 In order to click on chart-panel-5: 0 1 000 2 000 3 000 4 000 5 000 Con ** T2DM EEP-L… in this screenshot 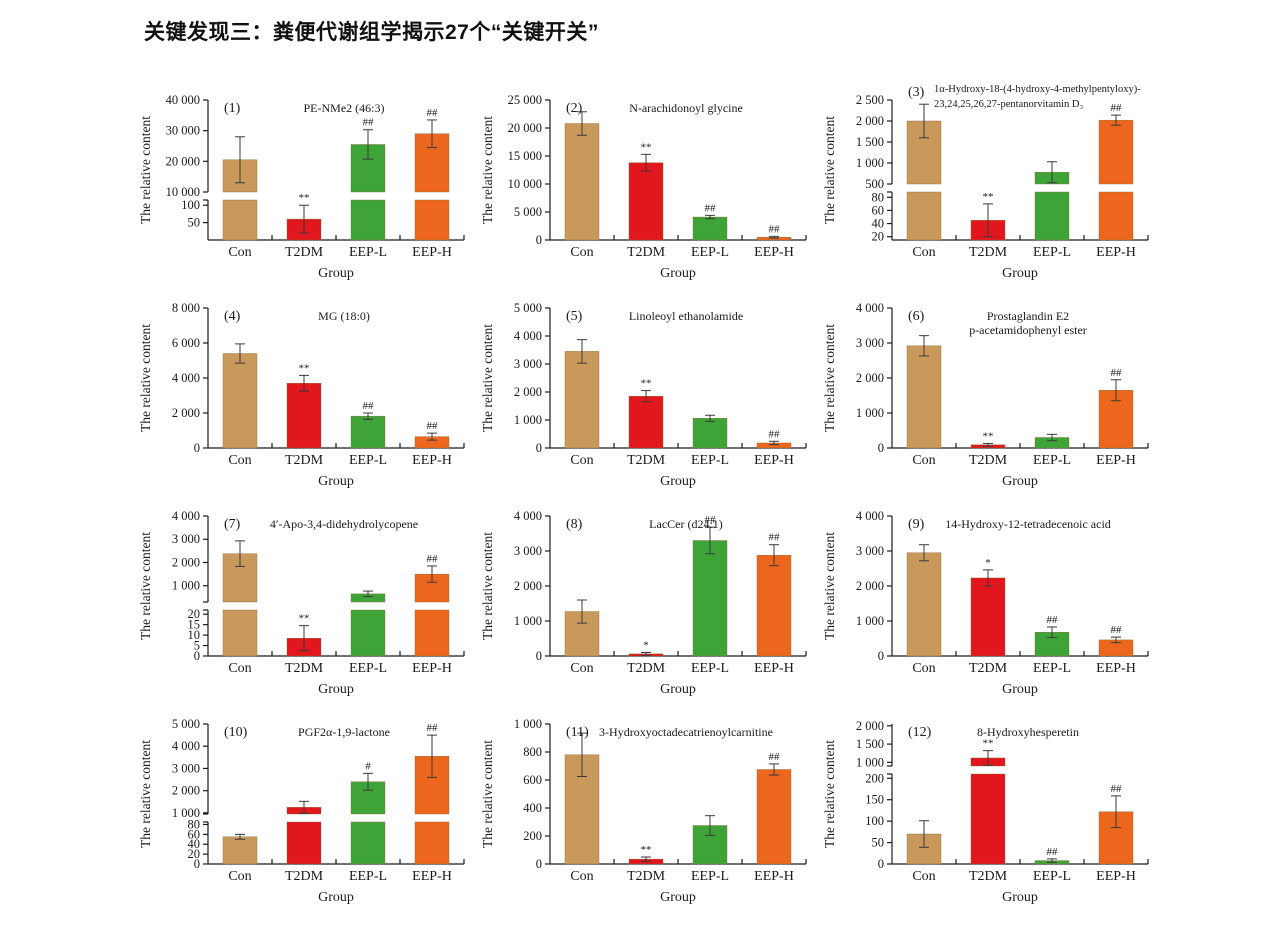, I will do `click(651, 394)`.